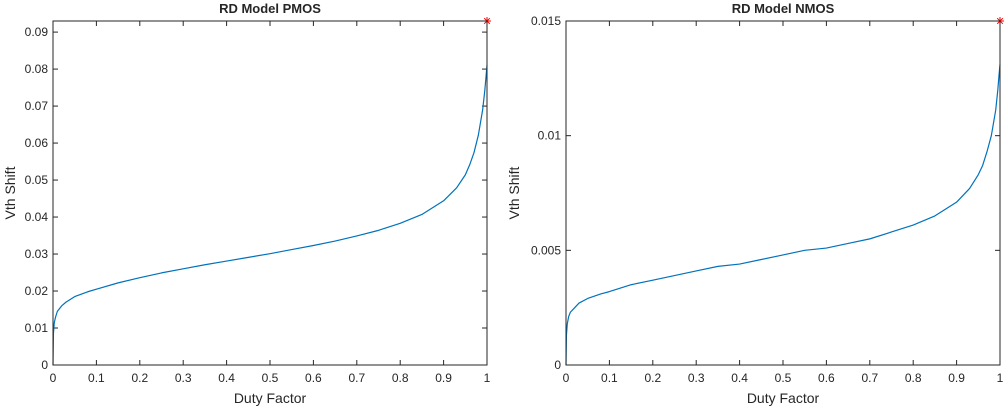  Describe the element at coordinates (652, 378) in the screenshot. I see `nmos-x-tick-label: 0.2` at that location.